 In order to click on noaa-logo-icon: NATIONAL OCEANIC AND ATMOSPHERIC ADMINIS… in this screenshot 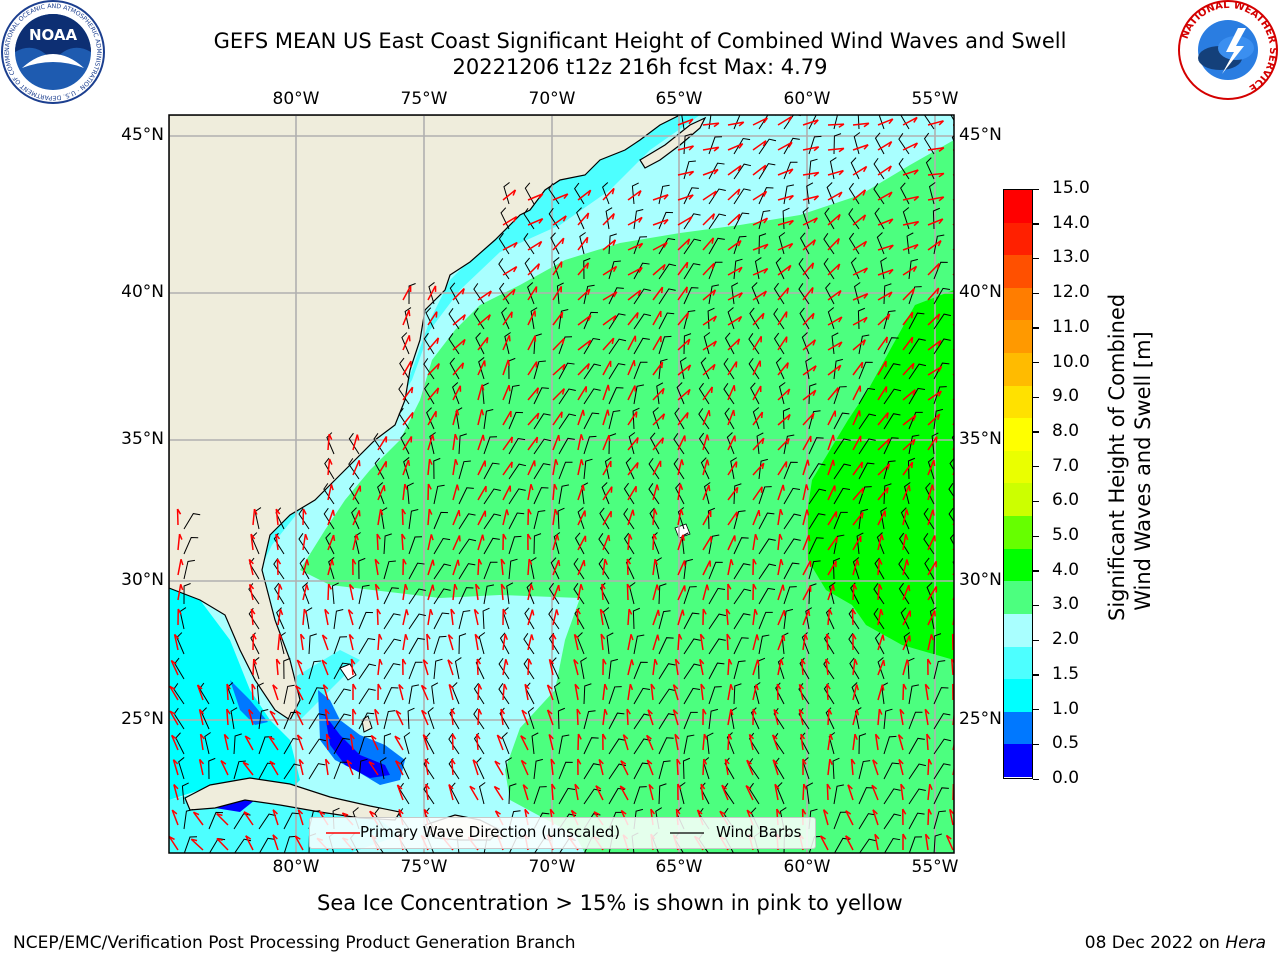, I will do `click(52, 52)`.